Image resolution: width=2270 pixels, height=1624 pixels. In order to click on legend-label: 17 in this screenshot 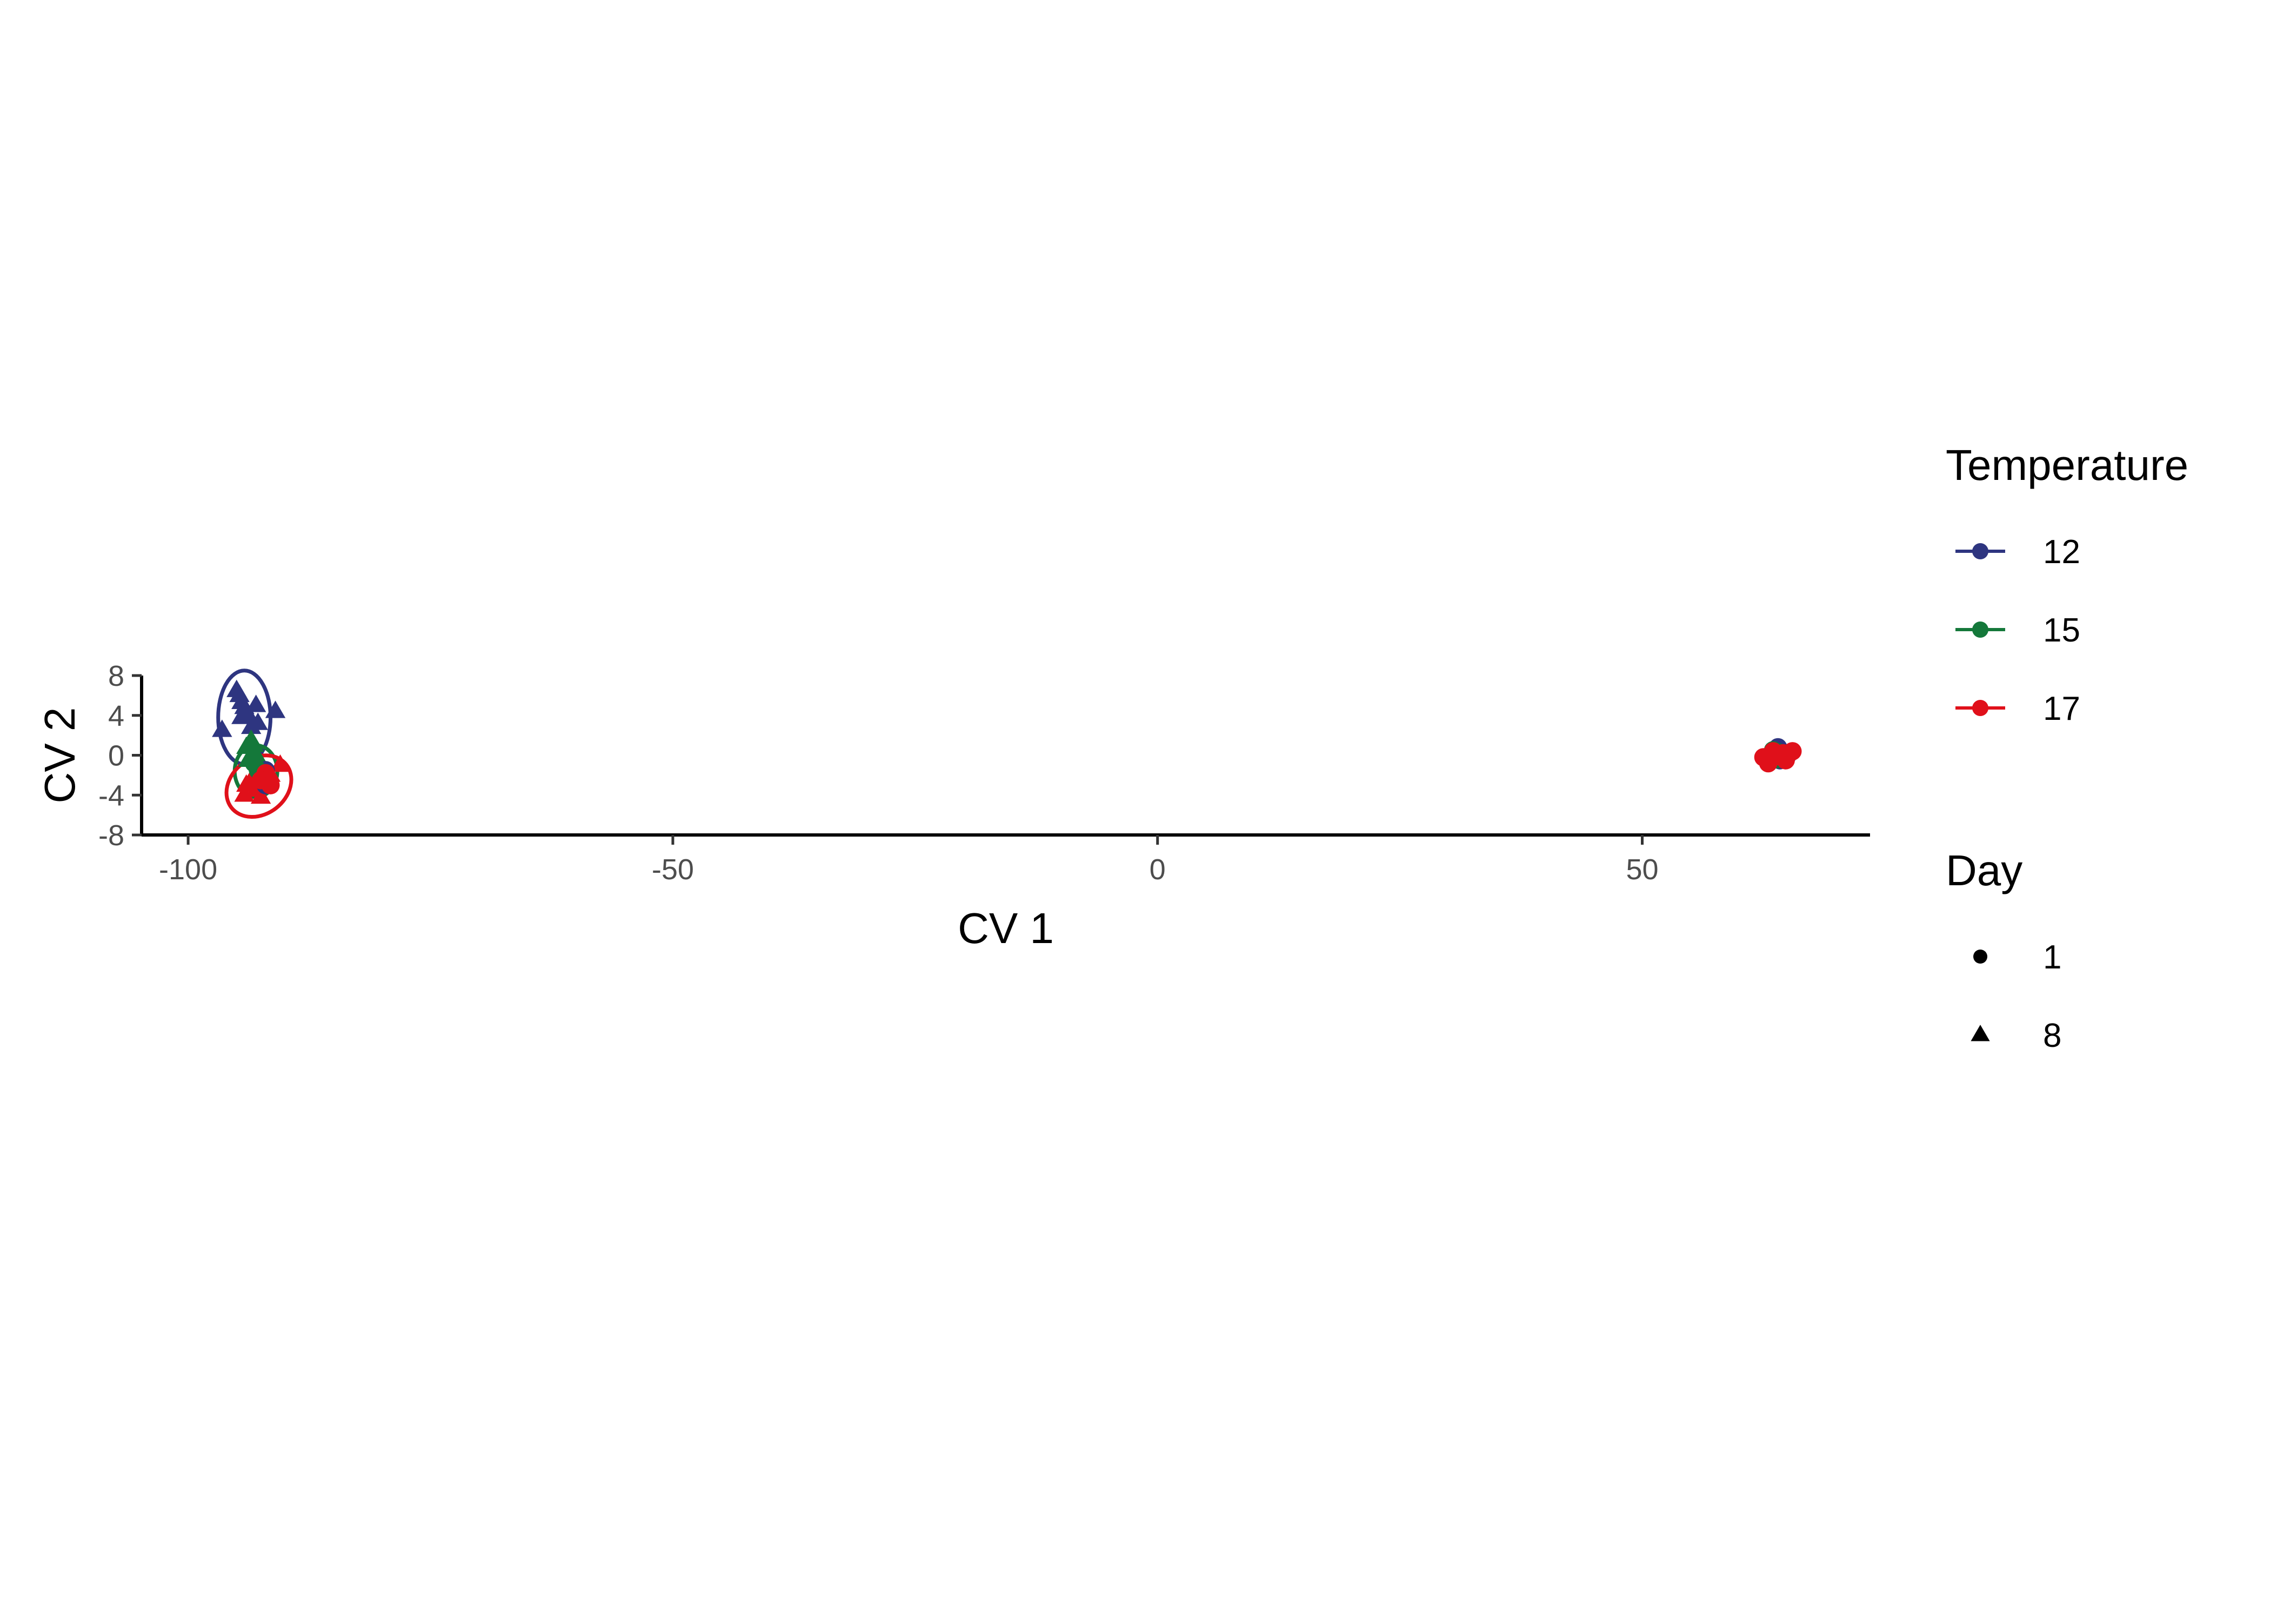, I will do `click(2061, 709)`.